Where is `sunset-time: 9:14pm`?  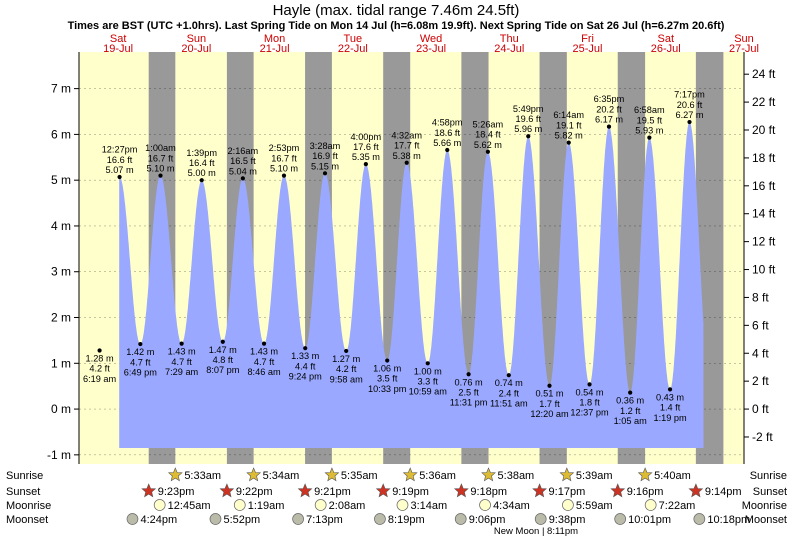 sunset-time: 9:14pm is located at coordinates (723, 492).